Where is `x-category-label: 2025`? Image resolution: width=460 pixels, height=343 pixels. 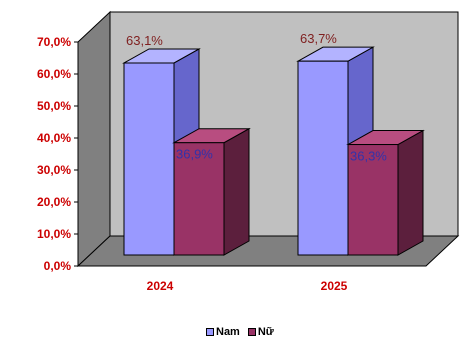 x-category-label: 2025 is located at coordinates (334, 286).